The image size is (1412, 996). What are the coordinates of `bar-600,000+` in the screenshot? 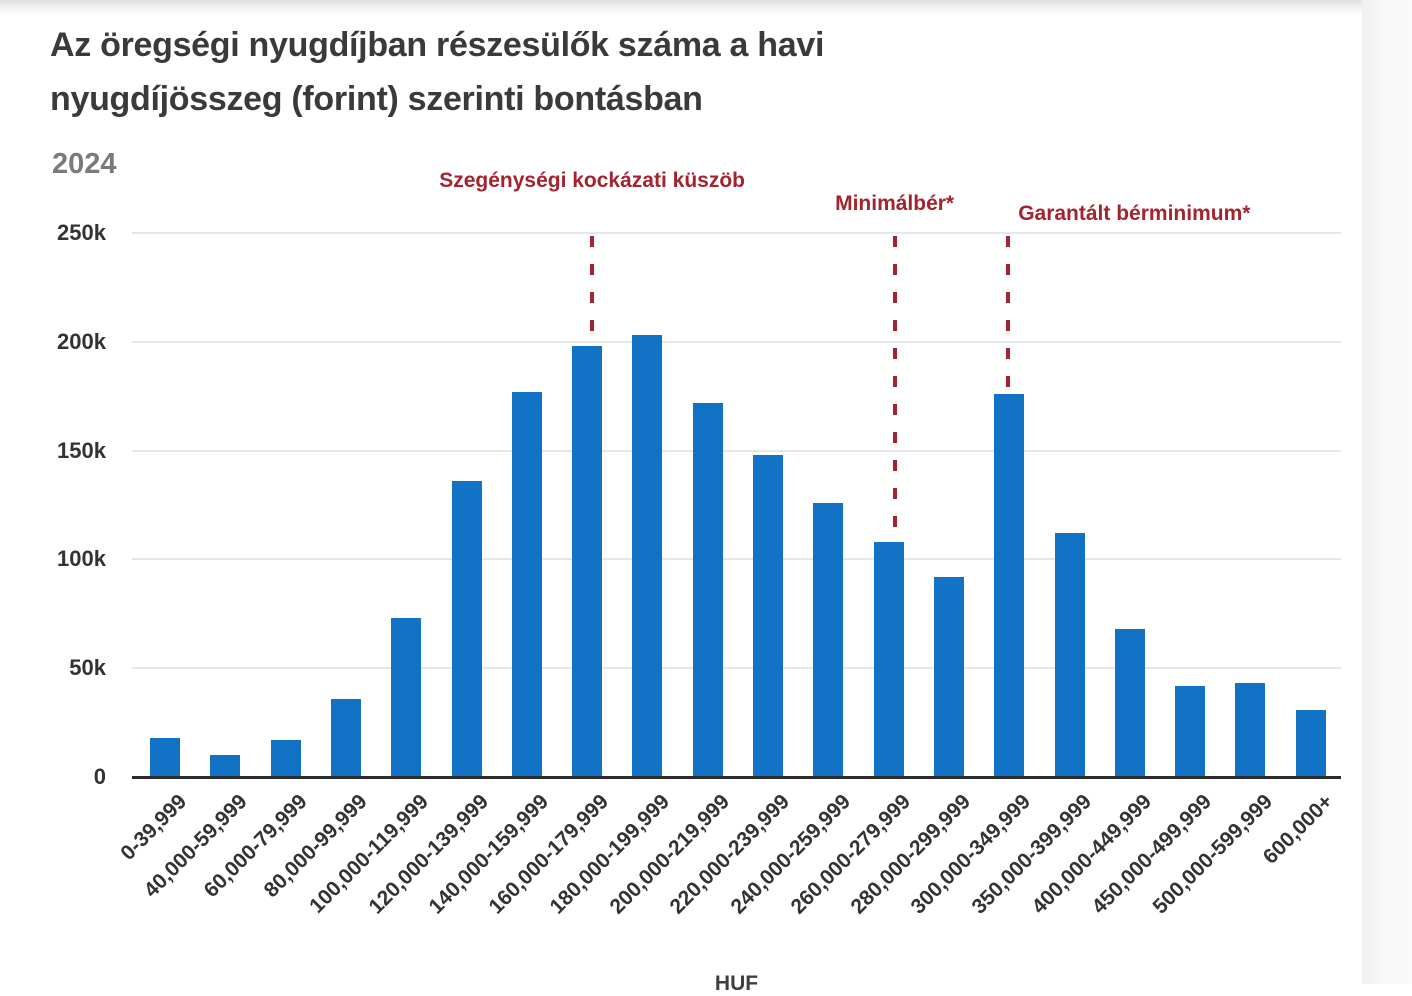 It's located at (1310, 743).